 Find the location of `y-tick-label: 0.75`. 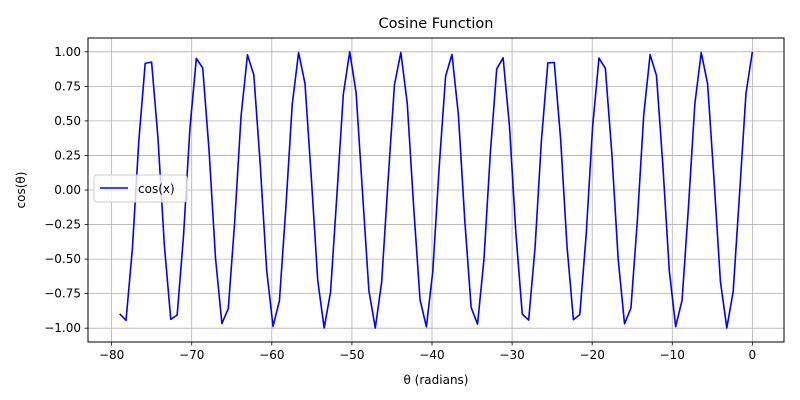

y-tick-label: 0.75 is located at coordinates (67, 86).